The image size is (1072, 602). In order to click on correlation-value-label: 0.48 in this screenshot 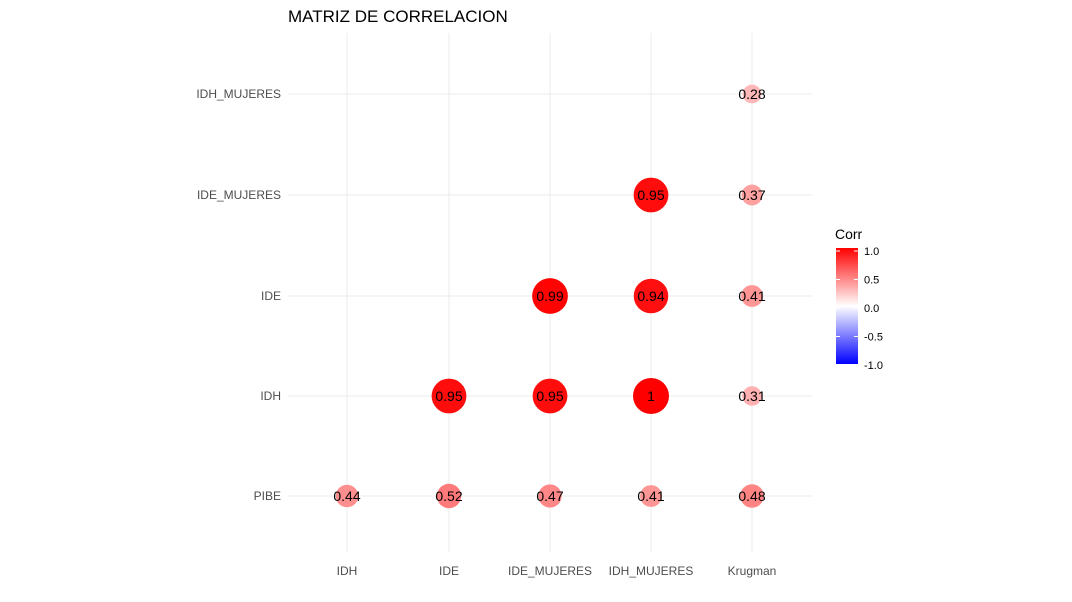, I will do `click(751, 496)`.